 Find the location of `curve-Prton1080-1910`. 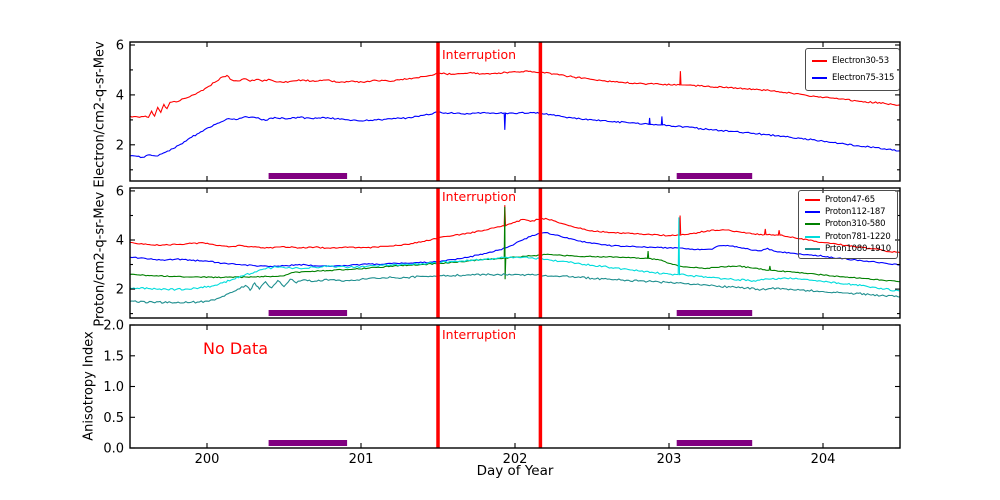

curve-Prton1080-1910 is located at coordinates (515, 288).